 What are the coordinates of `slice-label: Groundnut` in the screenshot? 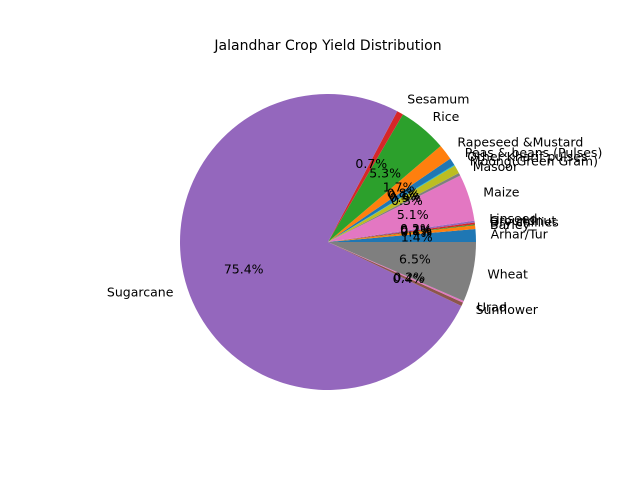 It's located at (523, 220).